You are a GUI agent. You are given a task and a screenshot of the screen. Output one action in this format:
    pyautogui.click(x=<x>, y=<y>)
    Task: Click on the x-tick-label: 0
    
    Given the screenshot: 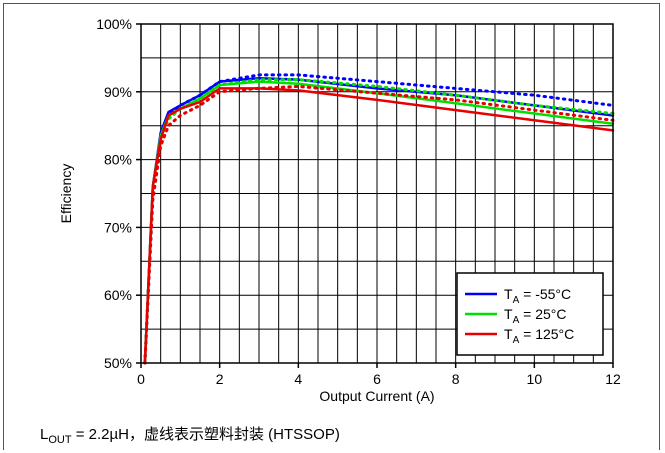 What is the action you would take?
    pyautogui.click(x=141, y=379)
    